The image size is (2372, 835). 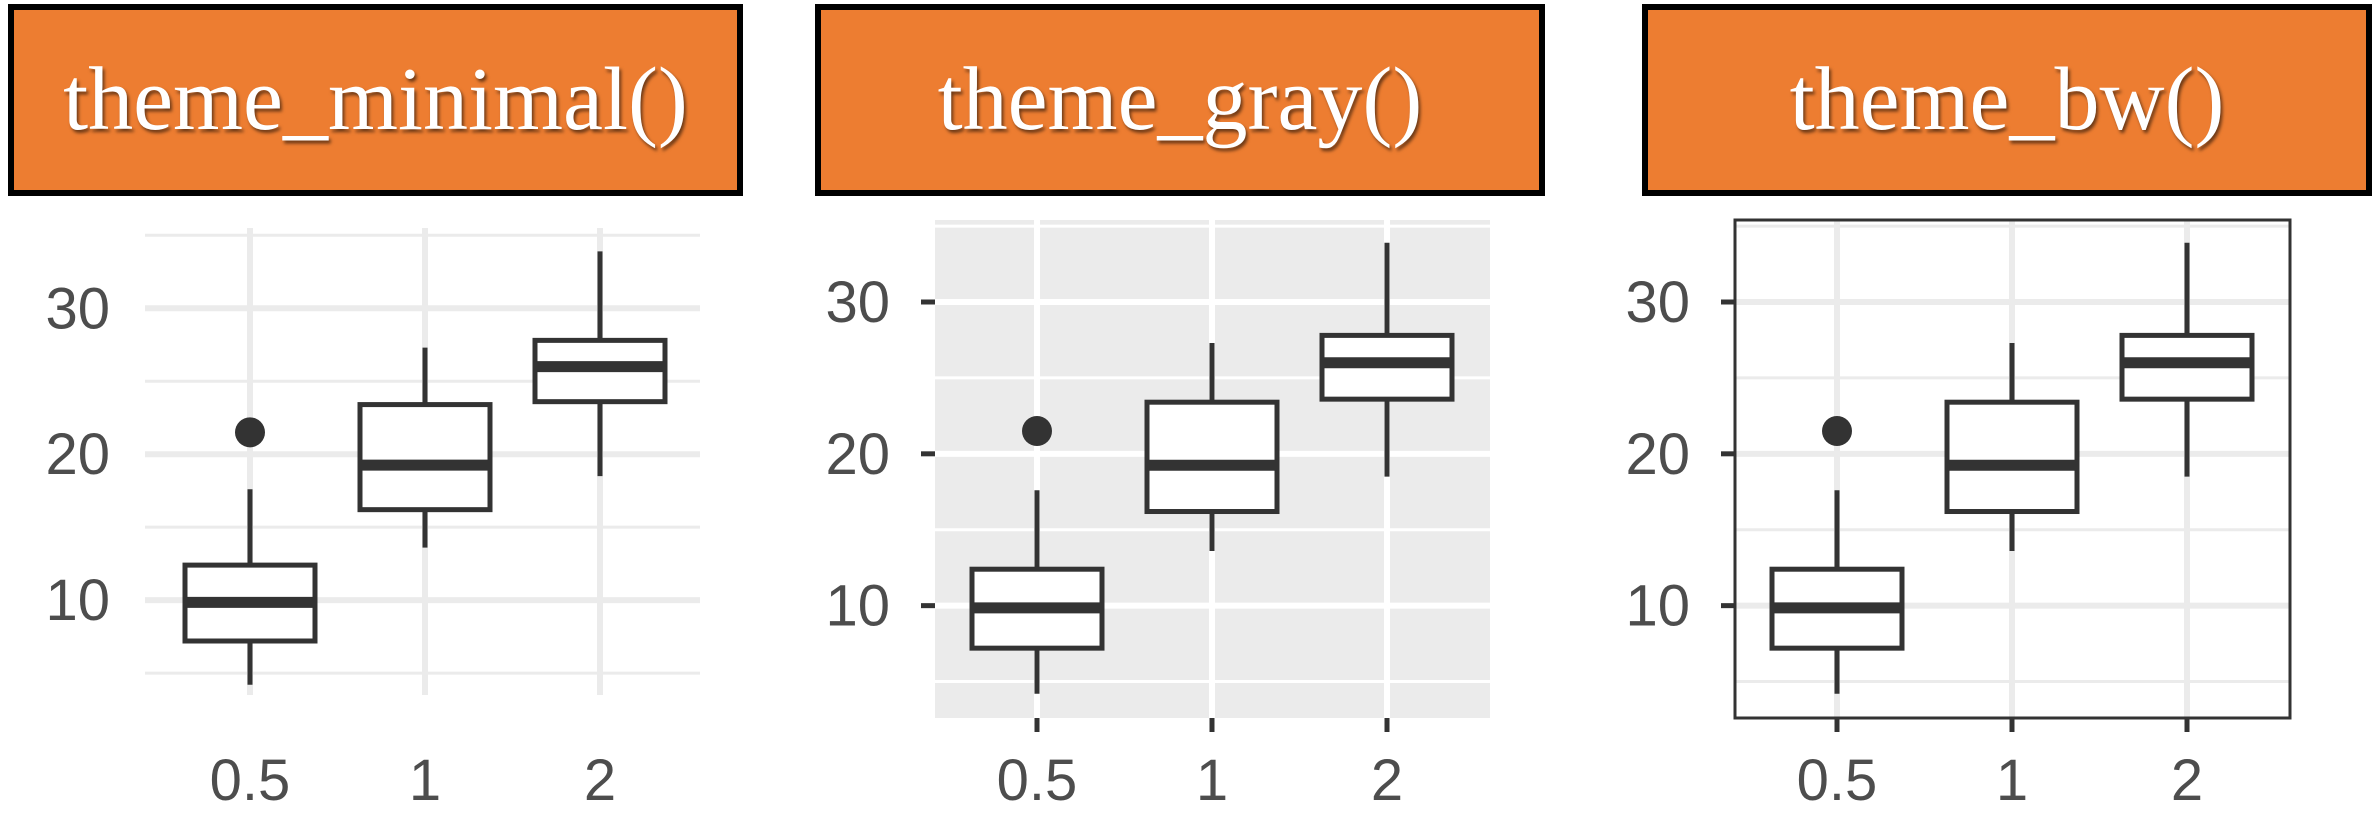 I want to click on panel-title: theme_gray(), so click(x=1180, y=99).